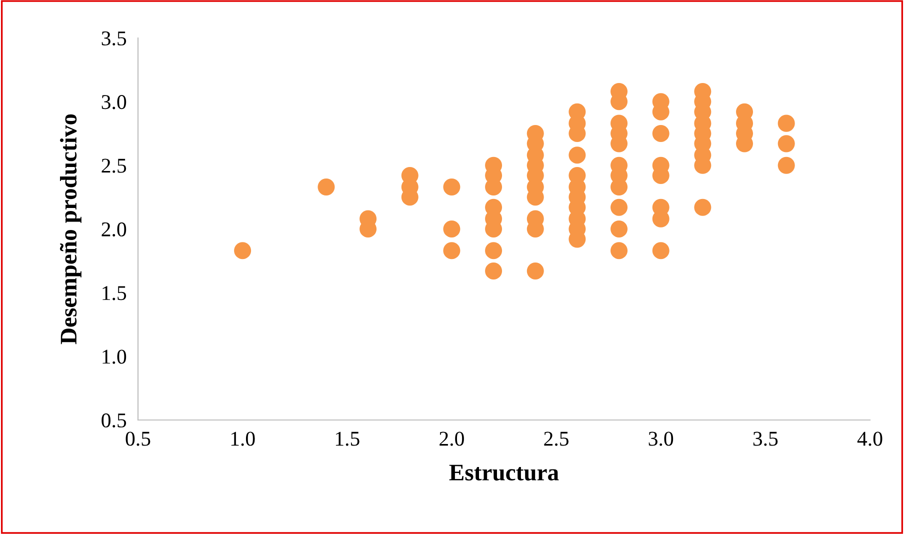 Image resolution: width=904 pixels, height=534 pixels. Describe the element at coordinates (71, 229) in the screenshot. I see `y-axis-title: Desempeño productivo` at that location.